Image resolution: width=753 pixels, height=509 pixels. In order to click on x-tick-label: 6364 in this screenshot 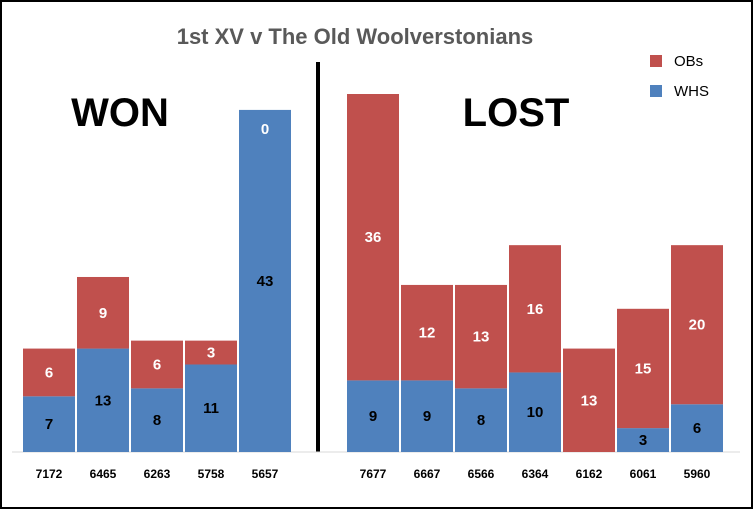, I will do `click(535, 474)`.